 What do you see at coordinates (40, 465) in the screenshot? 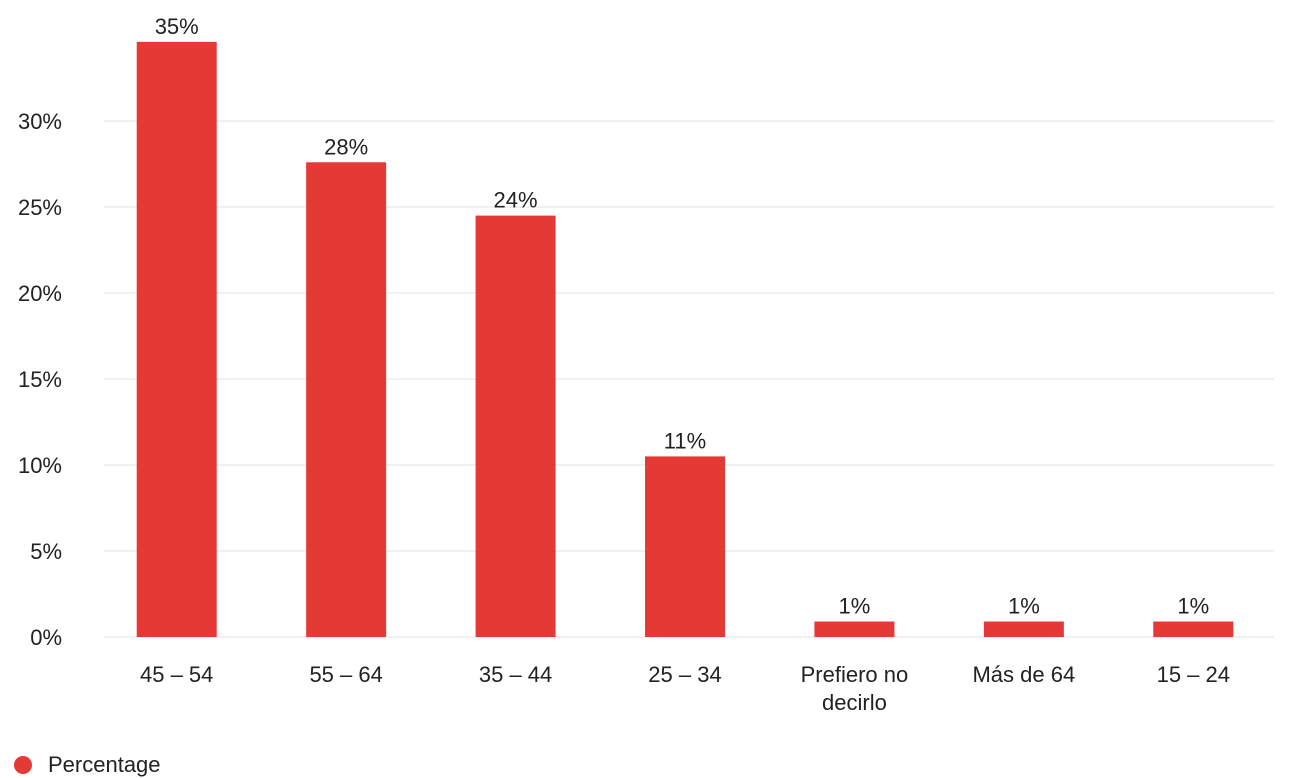
I see `y-tick-label: 10%` at bounding box center [40, 465].